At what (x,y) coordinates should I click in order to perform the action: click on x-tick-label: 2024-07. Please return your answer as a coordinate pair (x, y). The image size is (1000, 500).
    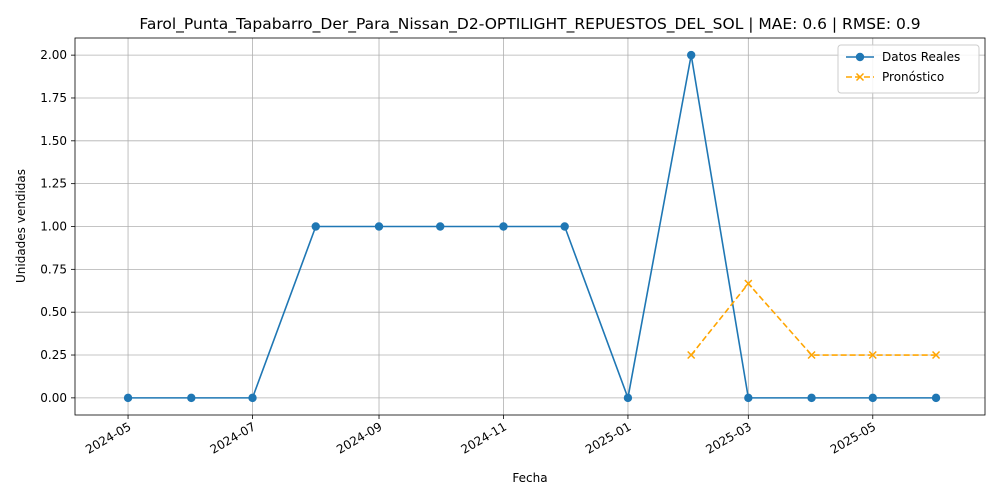
    Looking at the image, I should click on (233, 437).